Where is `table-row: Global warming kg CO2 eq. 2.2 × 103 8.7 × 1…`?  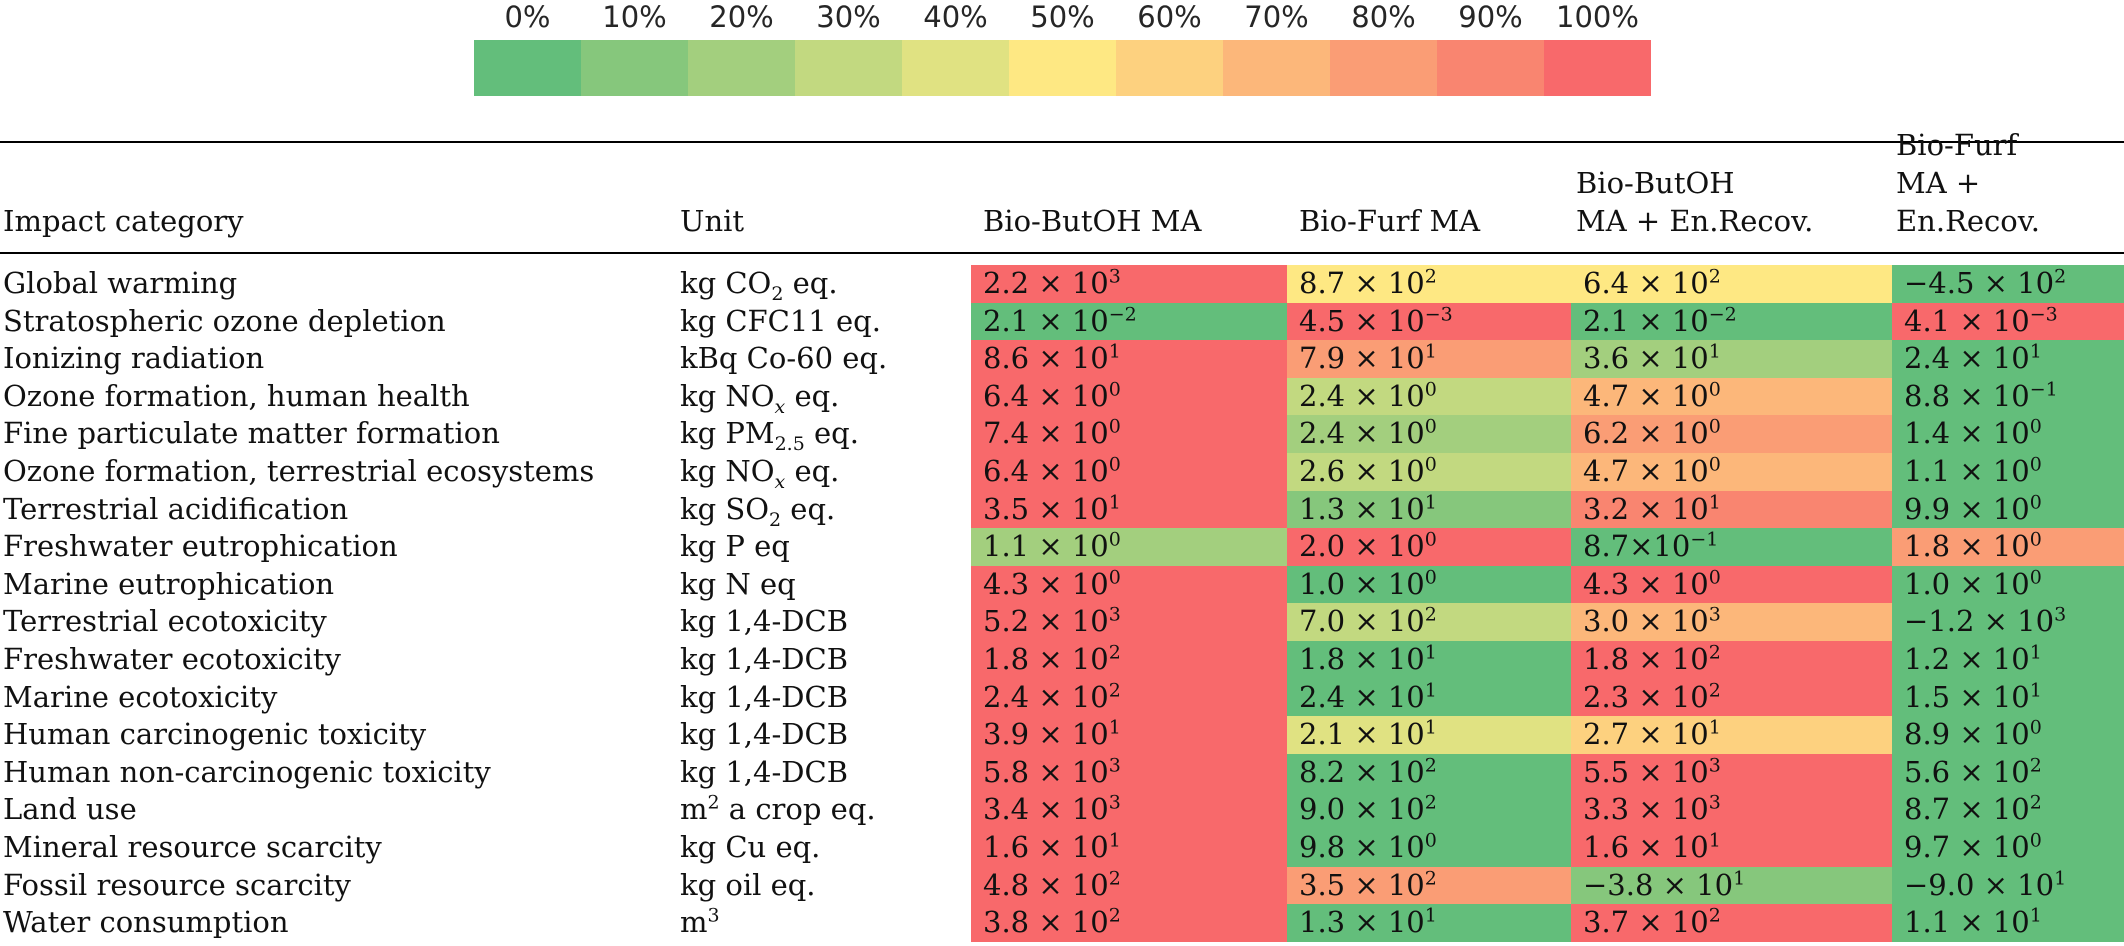
table-row: Global warming kg CO2 eq. 2.2 × 103 8.7 × 1… is located at coordinates (1062, 284).